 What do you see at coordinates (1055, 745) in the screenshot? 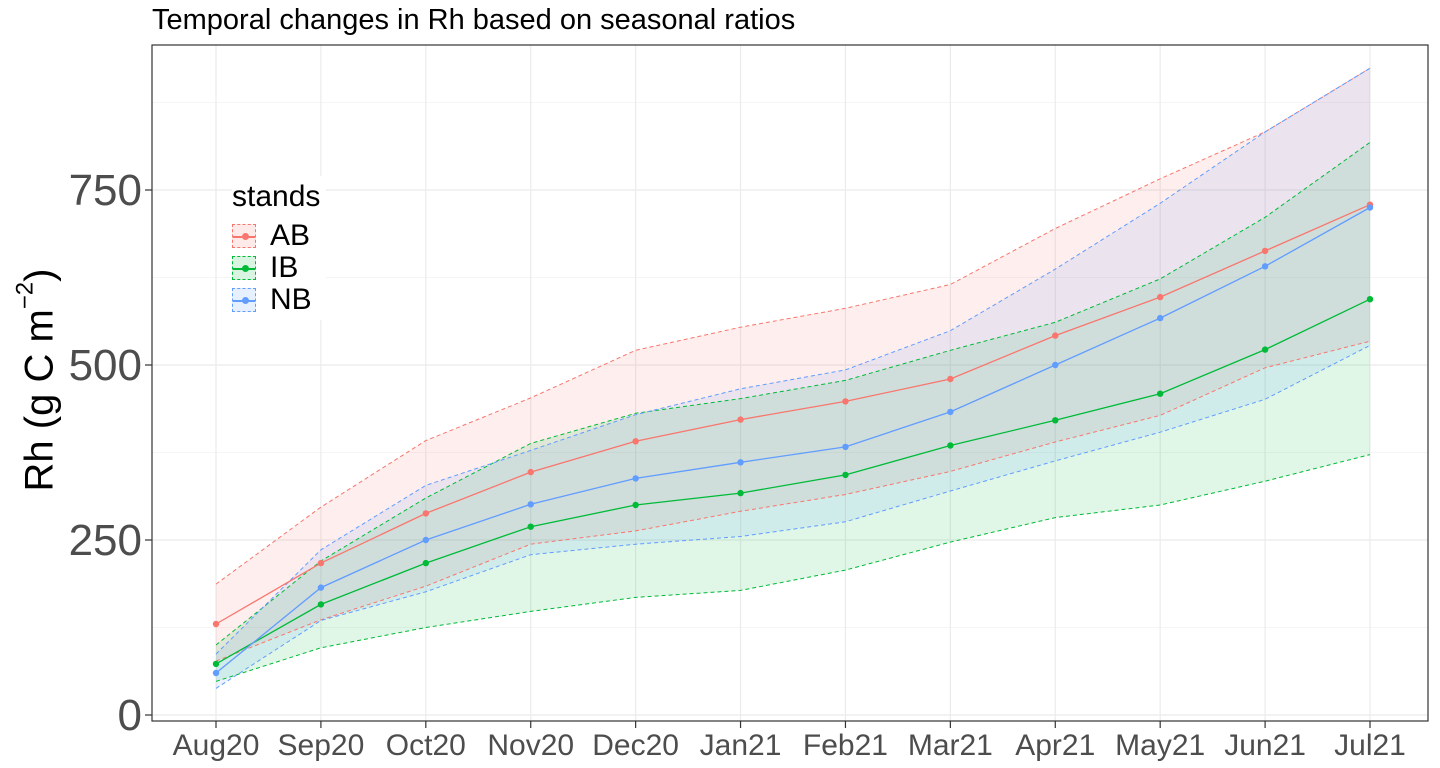
I see `x-tick-label: Apr21` at bounding box center [1055, 745].